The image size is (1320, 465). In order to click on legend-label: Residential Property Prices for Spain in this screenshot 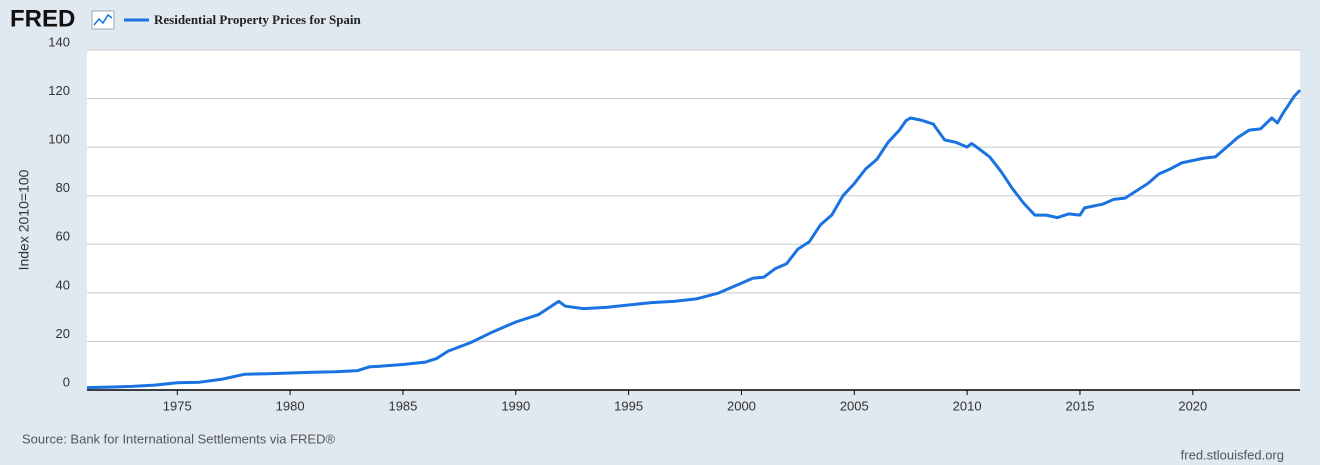, I will do `click(258, 19)`.